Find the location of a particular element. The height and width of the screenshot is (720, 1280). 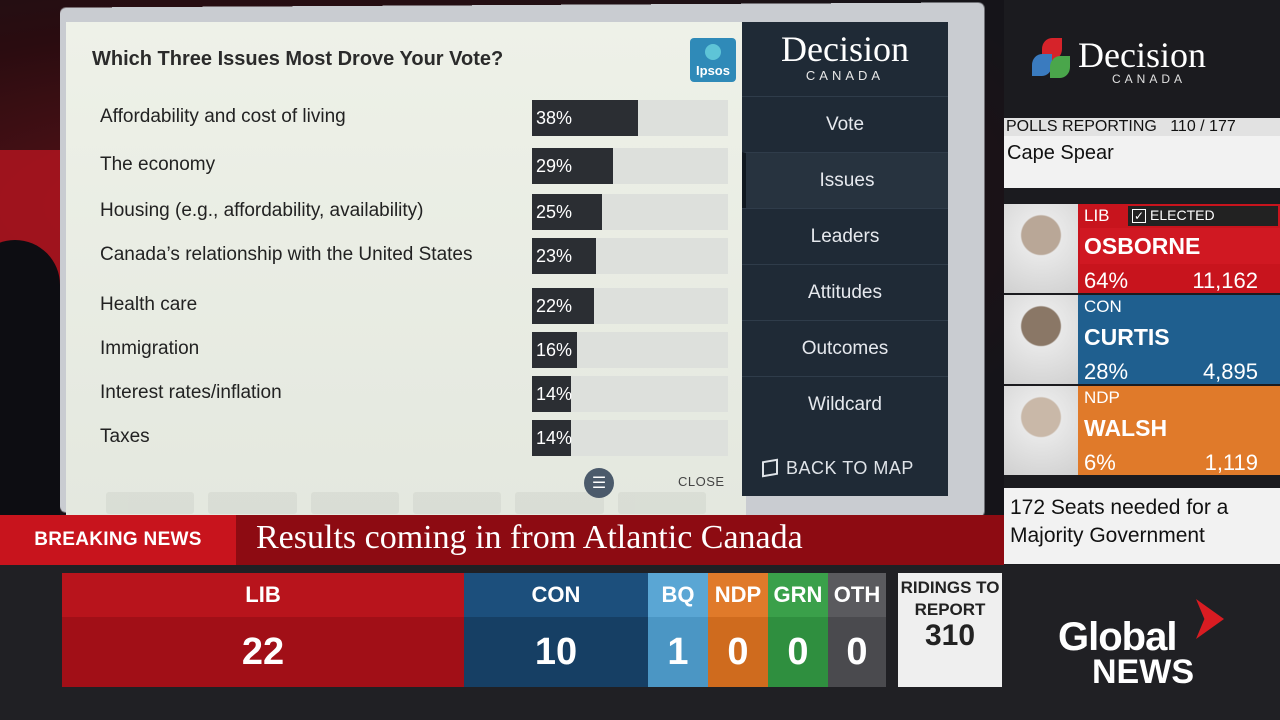

decision-logo-word: Decision is located at coordinates (1142, 55).